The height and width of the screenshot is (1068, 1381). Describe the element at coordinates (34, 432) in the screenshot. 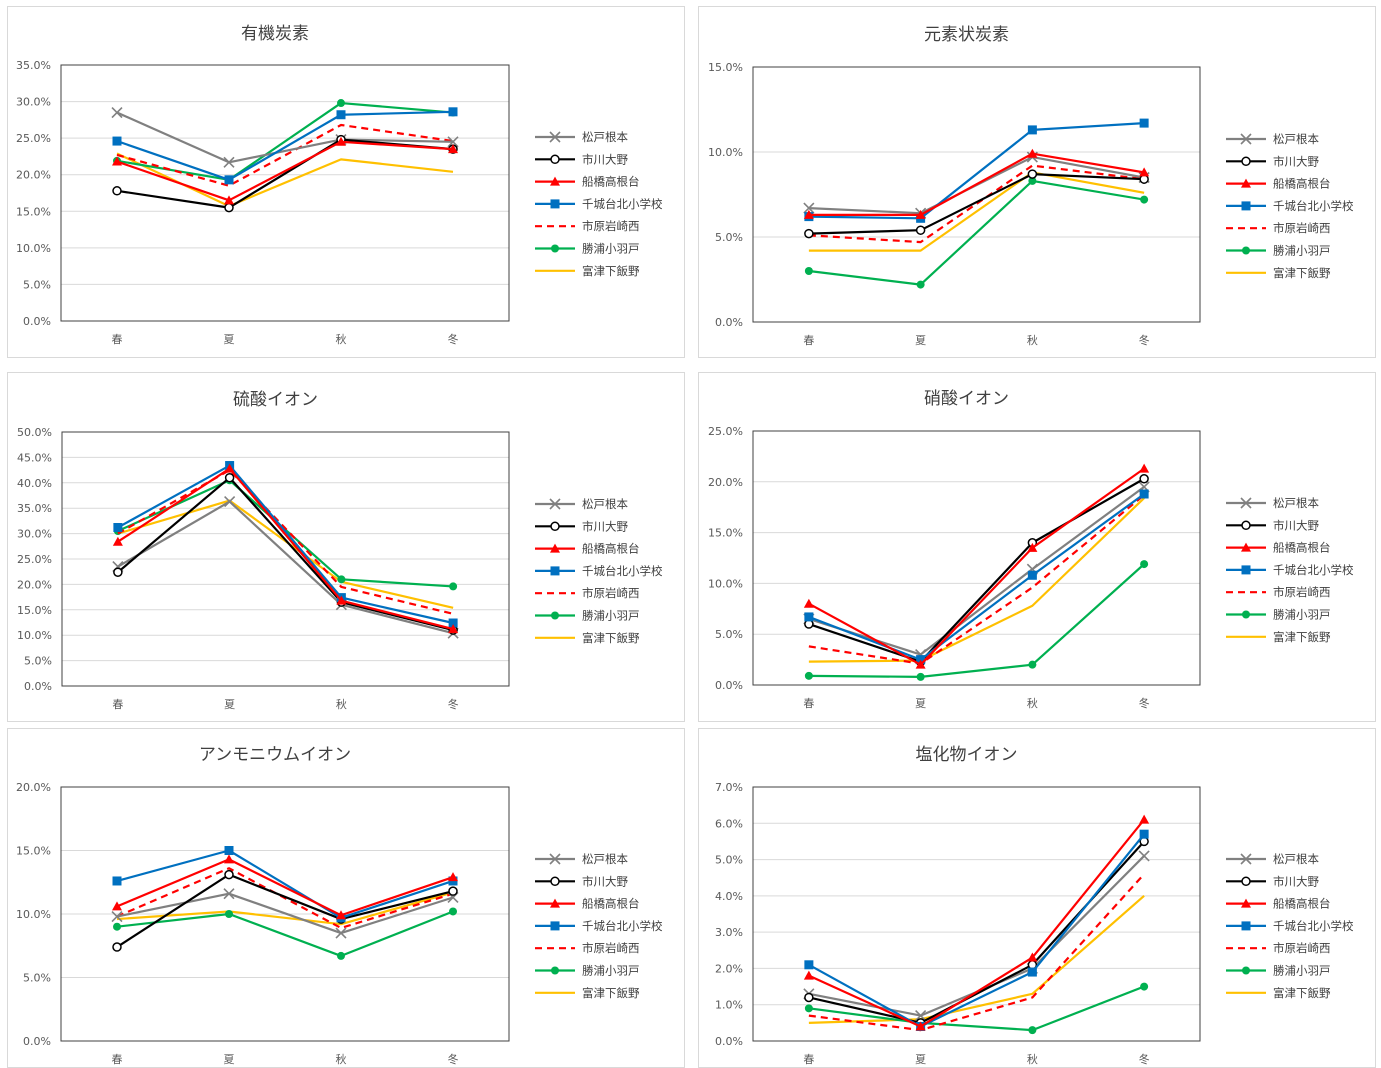

I see `y-tick-label: 50.0%` at that location.